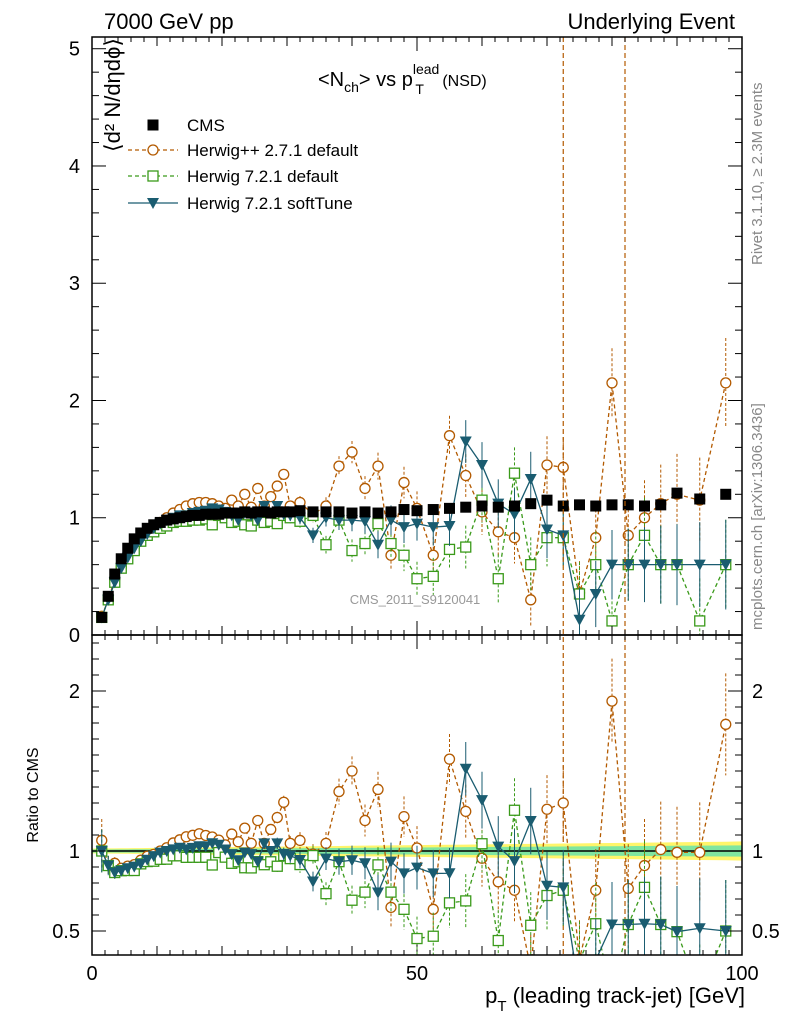 Image resolution: width=786 pixels, height=1024 pixels. What do you see at coordinates (757, 692) in the screenshot?
I see `ratio-y-tick-label-right: 2` at bounding box center [757, 692].